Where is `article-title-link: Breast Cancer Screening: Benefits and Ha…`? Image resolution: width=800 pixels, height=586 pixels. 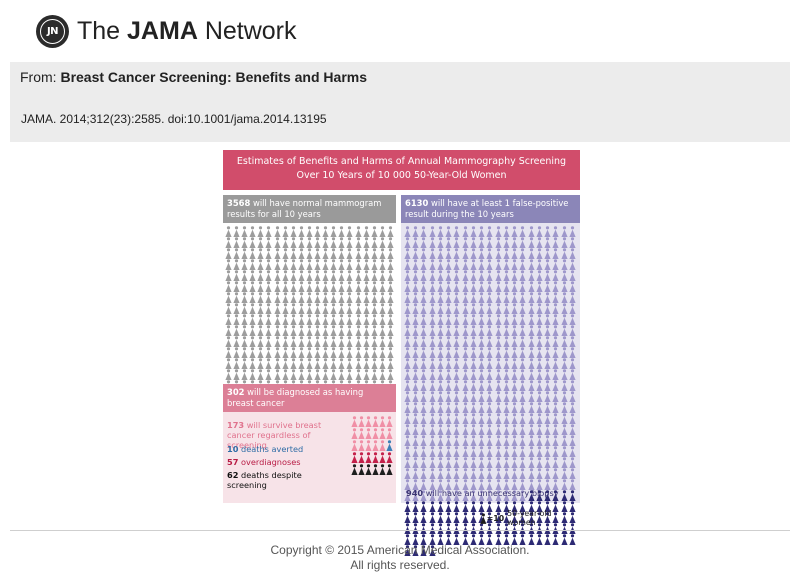
article-title-link: Breast Cancer Screening: Benefits and Ha… is located at coordinates (214, 77).